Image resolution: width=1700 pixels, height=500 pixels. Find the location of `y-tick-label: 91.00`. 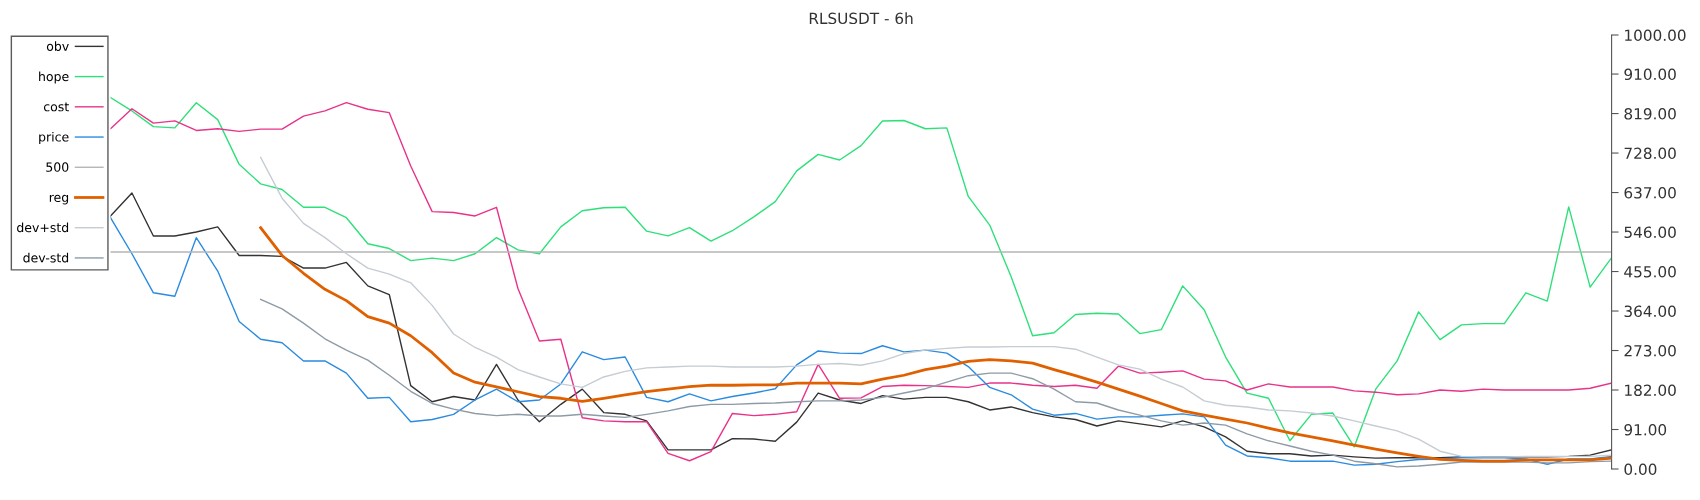

y-tick-label: 91.00 is located at coordinates (1645, 429).